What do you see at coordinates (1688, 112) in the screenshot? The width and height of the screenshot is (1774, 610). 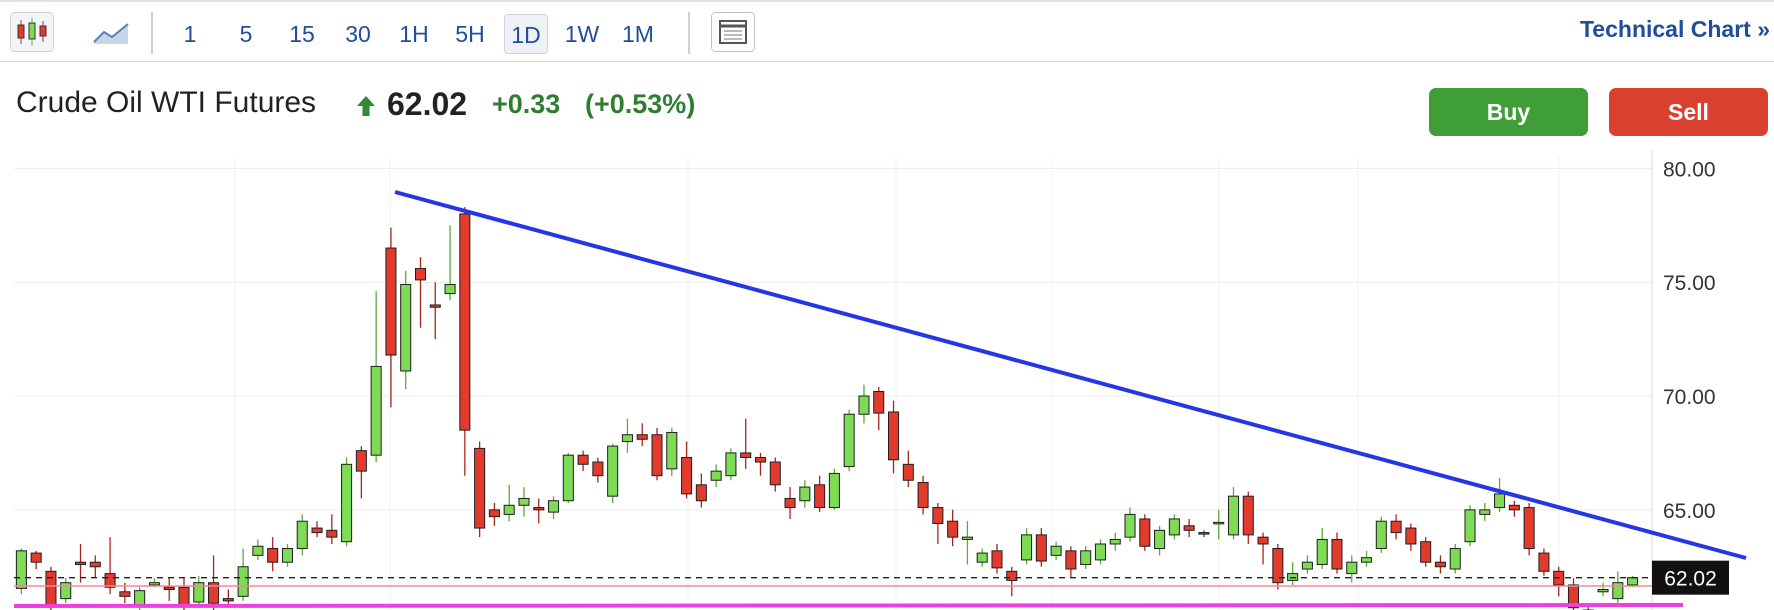 I see `sell-button: Sell` at bounding box center [1688, 112].